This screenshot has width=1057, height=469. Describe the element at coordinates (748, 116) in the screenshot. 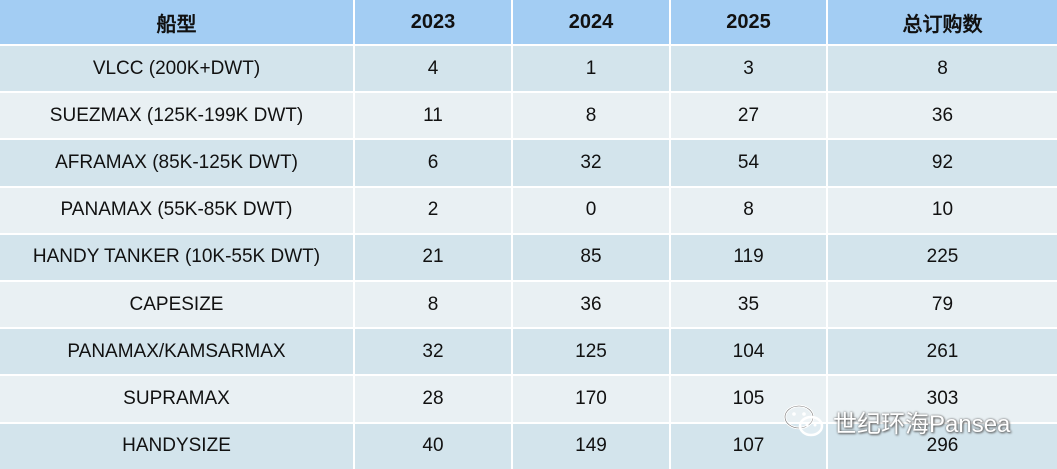

I see `table-cell: 27` at that location.